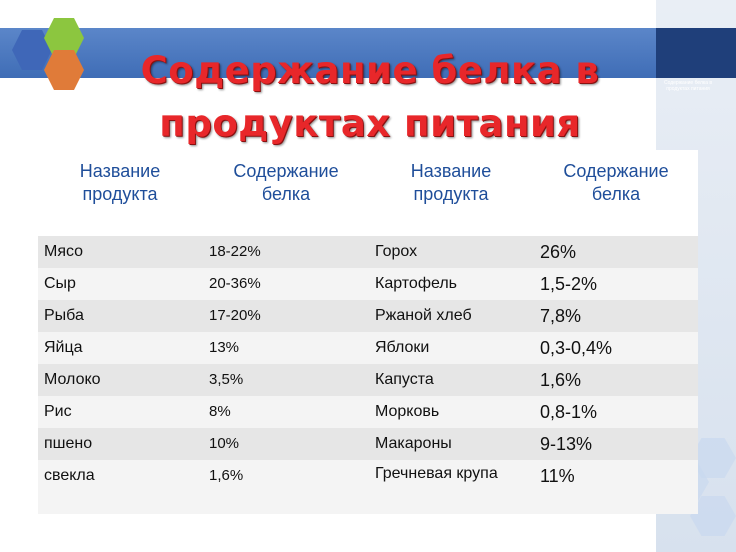 The image size is (736, 552). Describe the element at coordinates (60, 283) in the screenshot. I see `product-name: Сыр` at that location.